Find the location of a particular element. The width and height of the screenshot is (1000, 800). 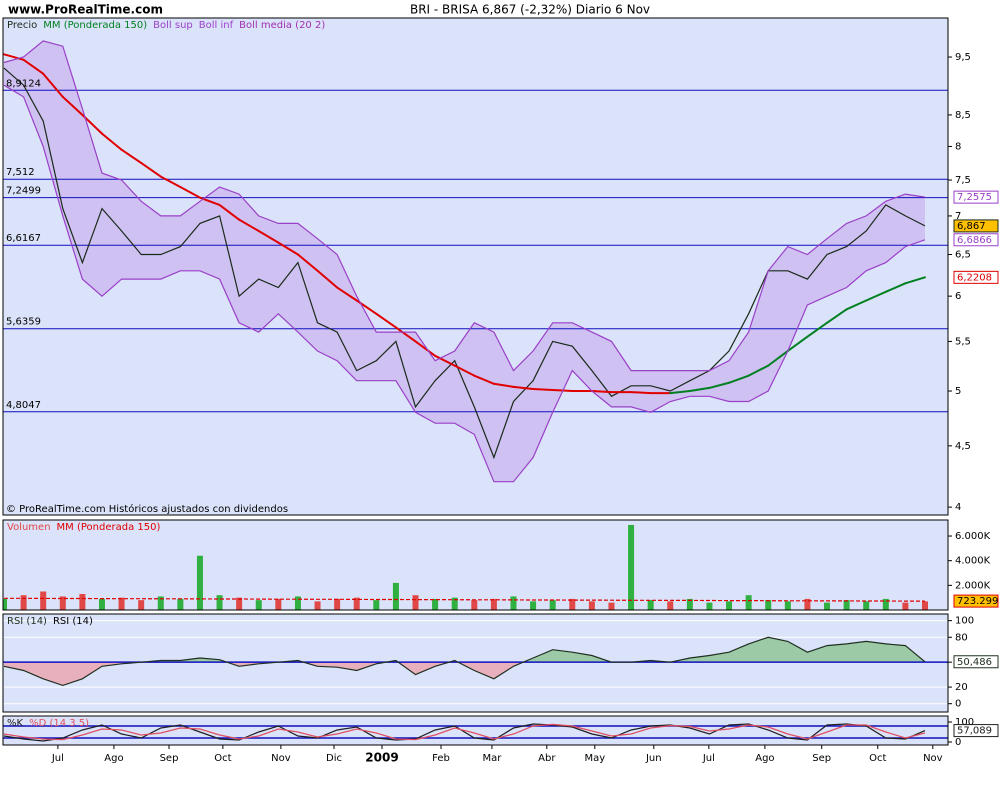

x-tick-label: Ago is located at coordinates (764, 758).